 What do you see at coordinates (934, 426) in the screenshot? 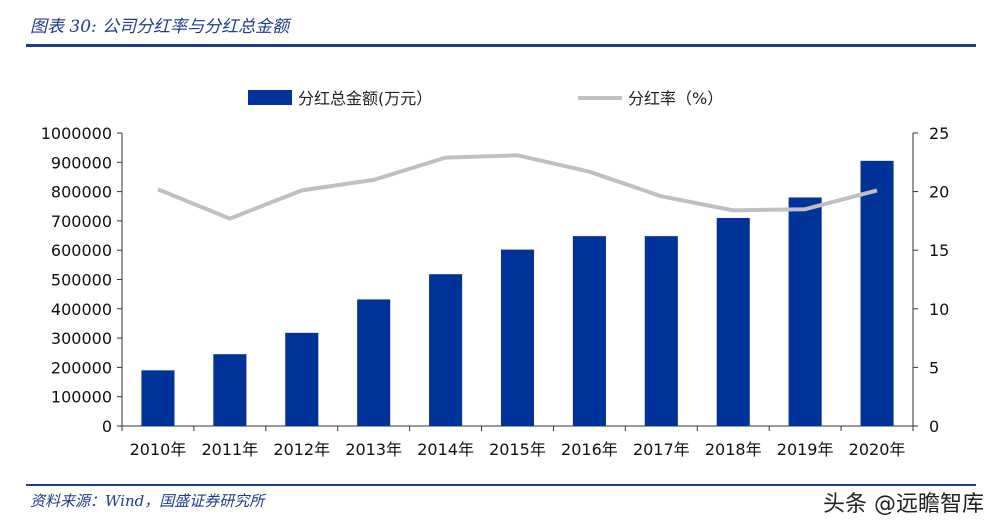
I see `y-right-tick-label: 0` at bounding box center [934, 426].